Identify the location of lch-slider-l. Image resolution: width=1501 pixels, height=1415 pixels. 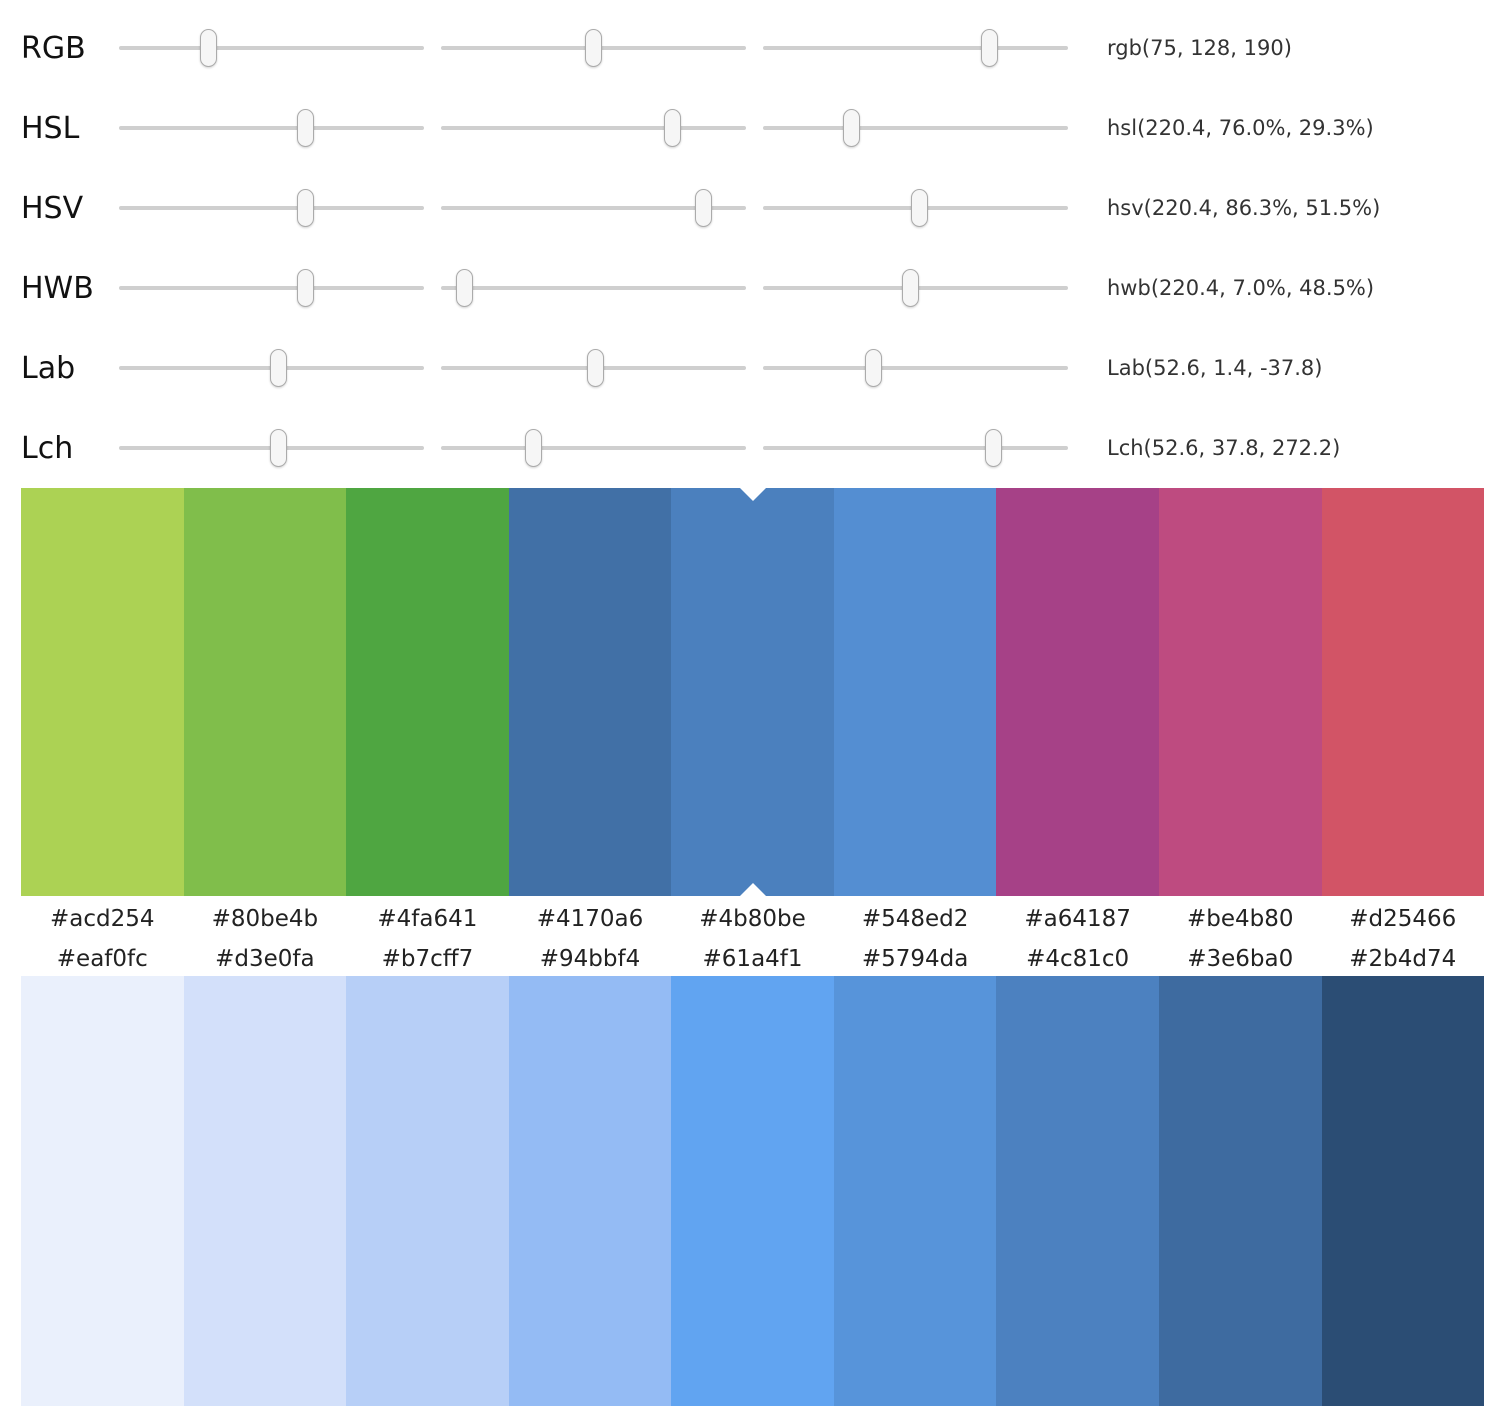
(271, 448).